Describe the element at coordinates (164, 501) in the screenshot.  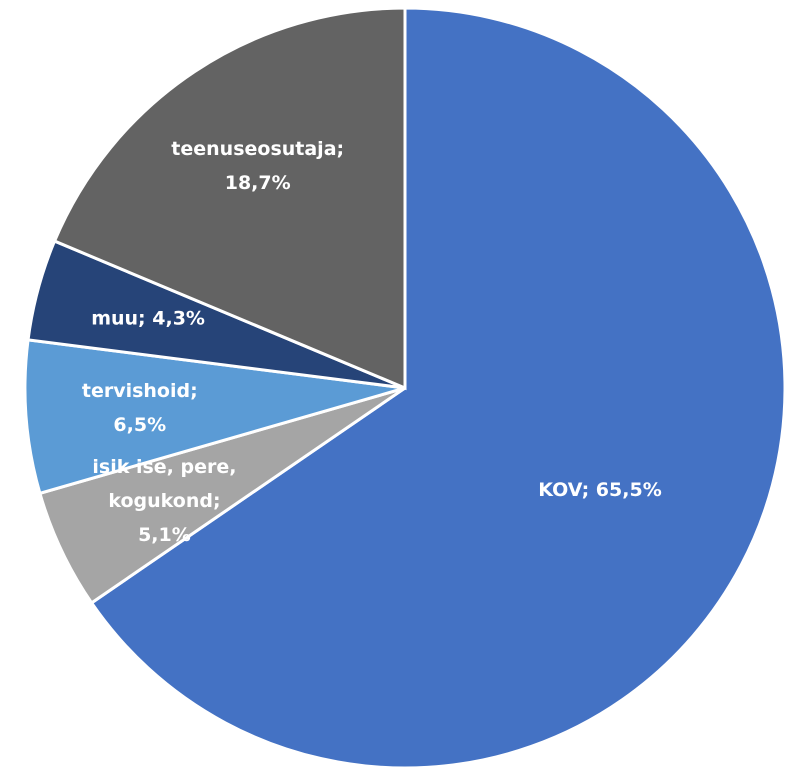
I see `slice-label: kogukond;` at that location.